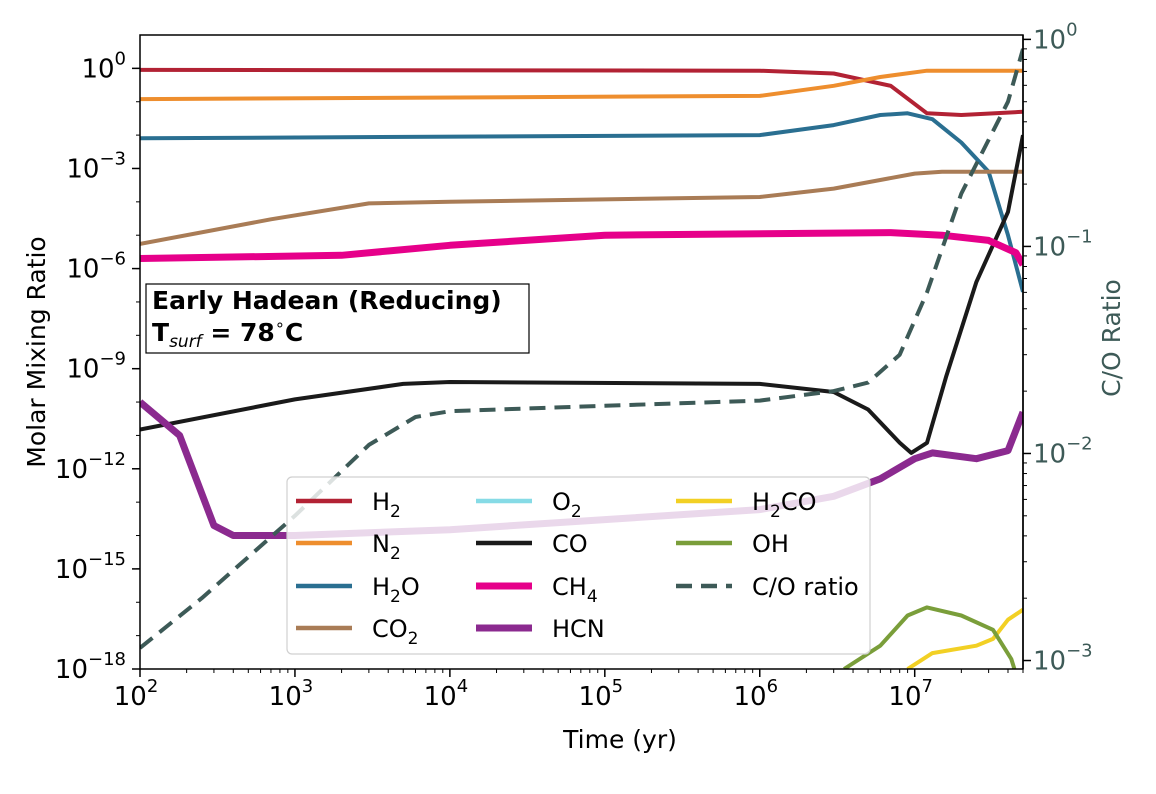 The image size is (1156, 794). Describe the element at coordinates (136, 694) in the screenshot. I see `x-tick-label: 10²` at that location.